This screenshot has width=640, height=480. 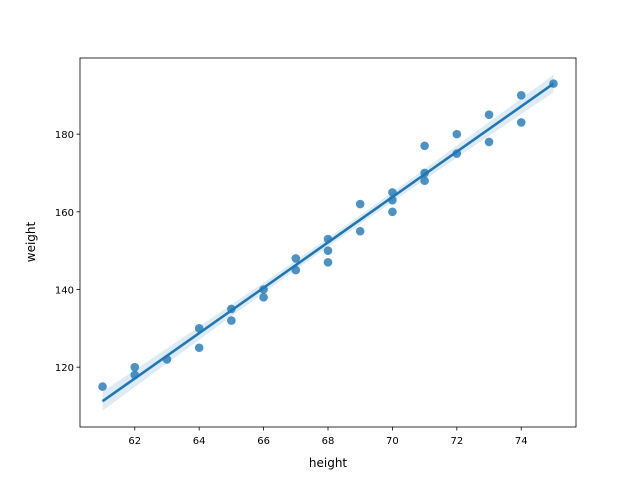 What do you see at coordinates (64, 213) in the screenshot?
I see `y-tick-label: 160` at bounding box center [64, 213].